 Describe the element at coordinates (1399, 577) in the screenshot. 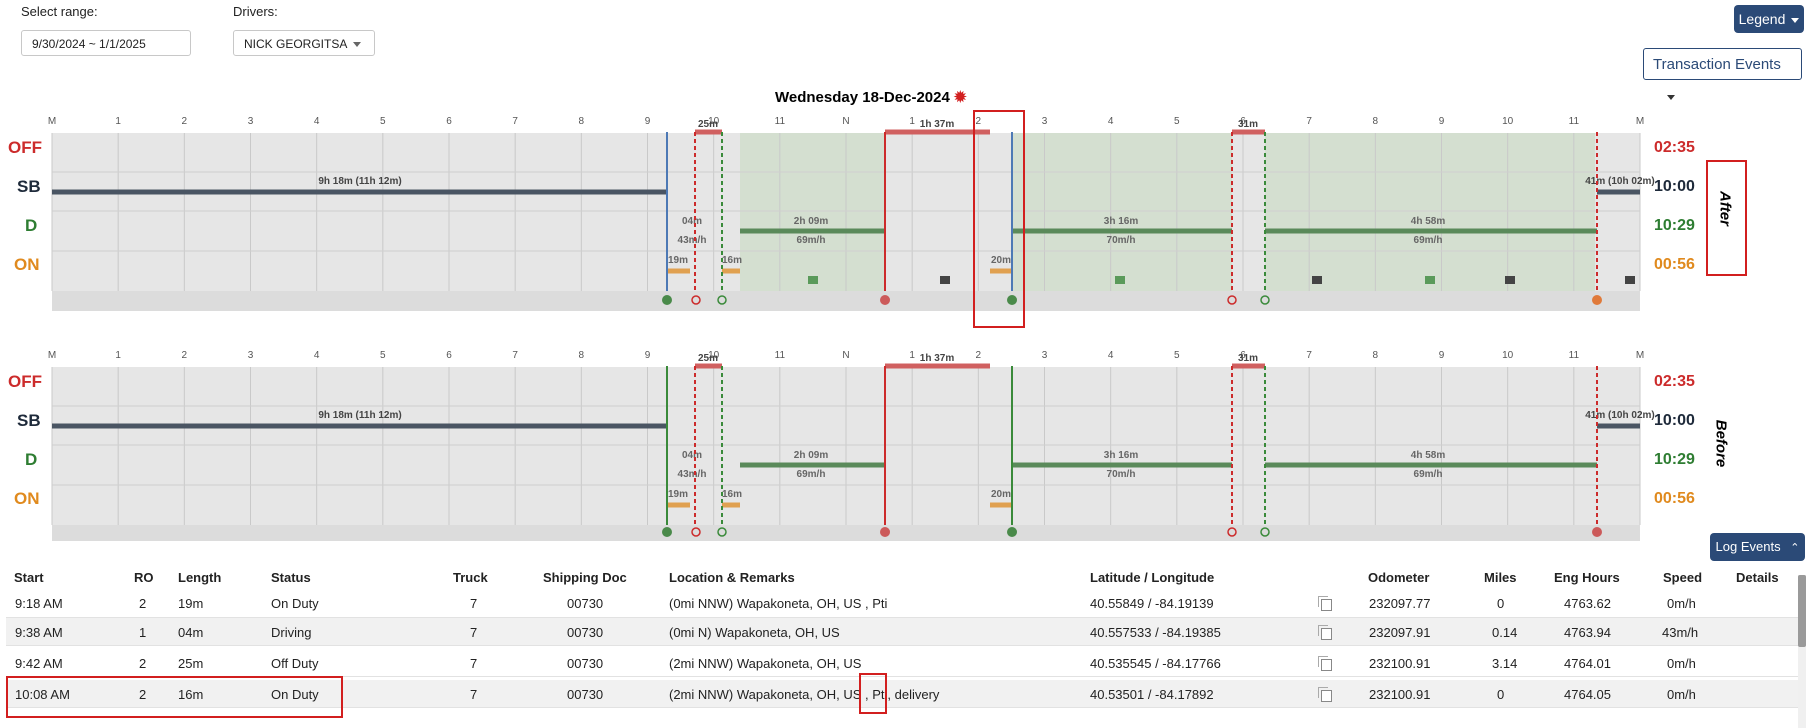

I see `col-odometer: Odometer` at that location.